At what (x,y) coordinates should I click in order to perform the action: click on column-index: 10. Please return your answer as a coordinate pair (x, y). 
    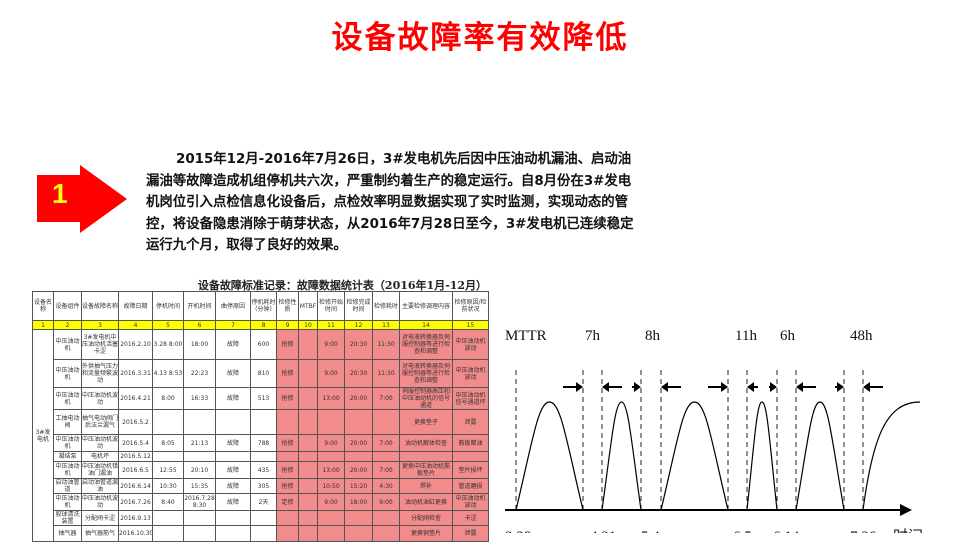
    Looking at the image, I should click on (308, 325).